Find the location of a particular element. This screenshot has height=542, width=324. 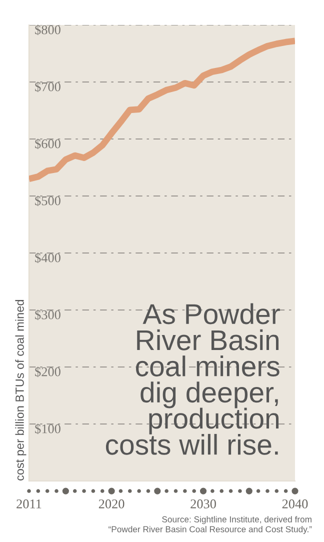

y-tick-label: $800 is located at coordinates (47, 30).